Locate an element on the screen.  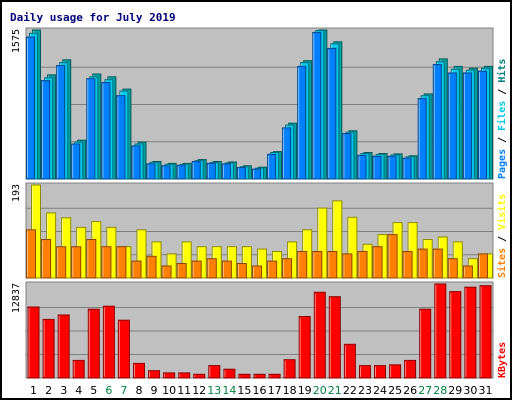
x-tick-label: 14 is located at coordinates (229, 390).